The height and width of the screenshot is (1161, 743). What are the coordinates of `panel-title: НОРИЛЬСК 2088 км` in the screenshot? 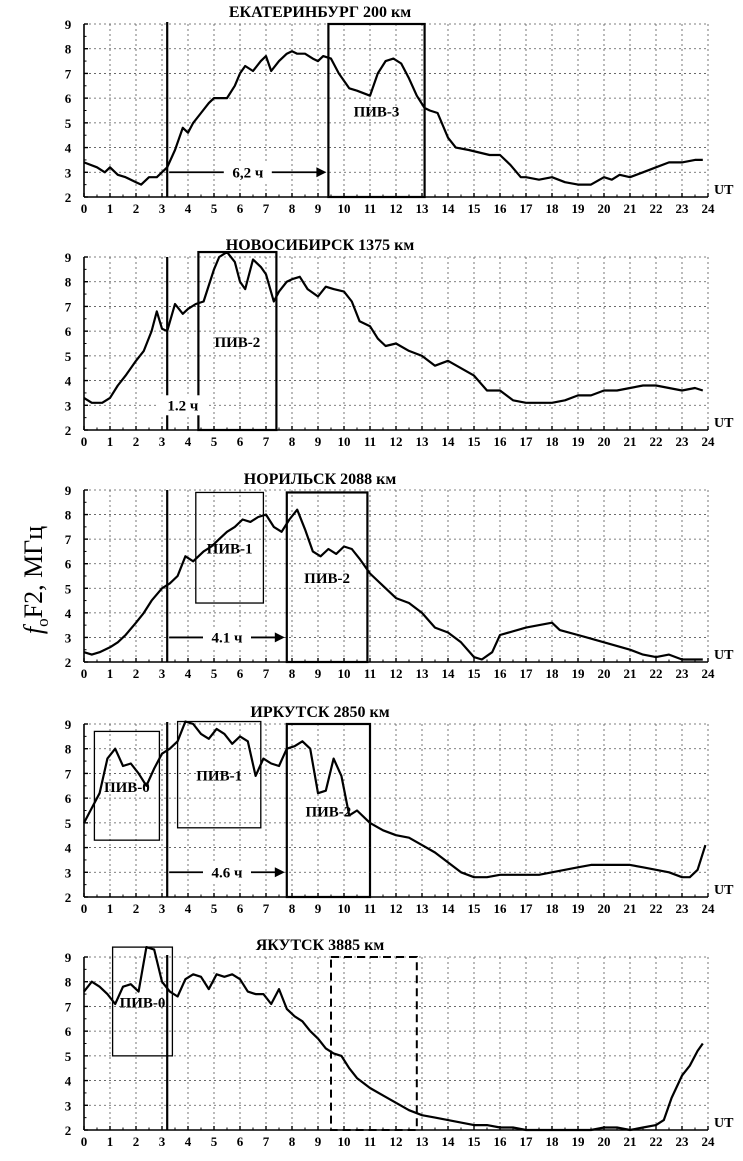 It's located at (320, 479).